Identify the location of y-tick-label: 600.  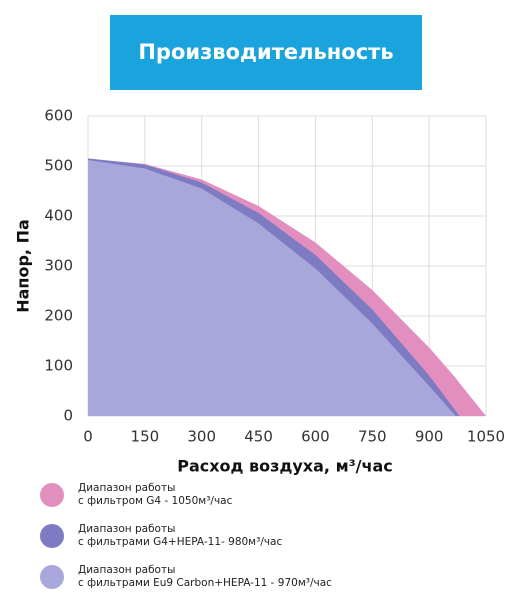
(58, 116).